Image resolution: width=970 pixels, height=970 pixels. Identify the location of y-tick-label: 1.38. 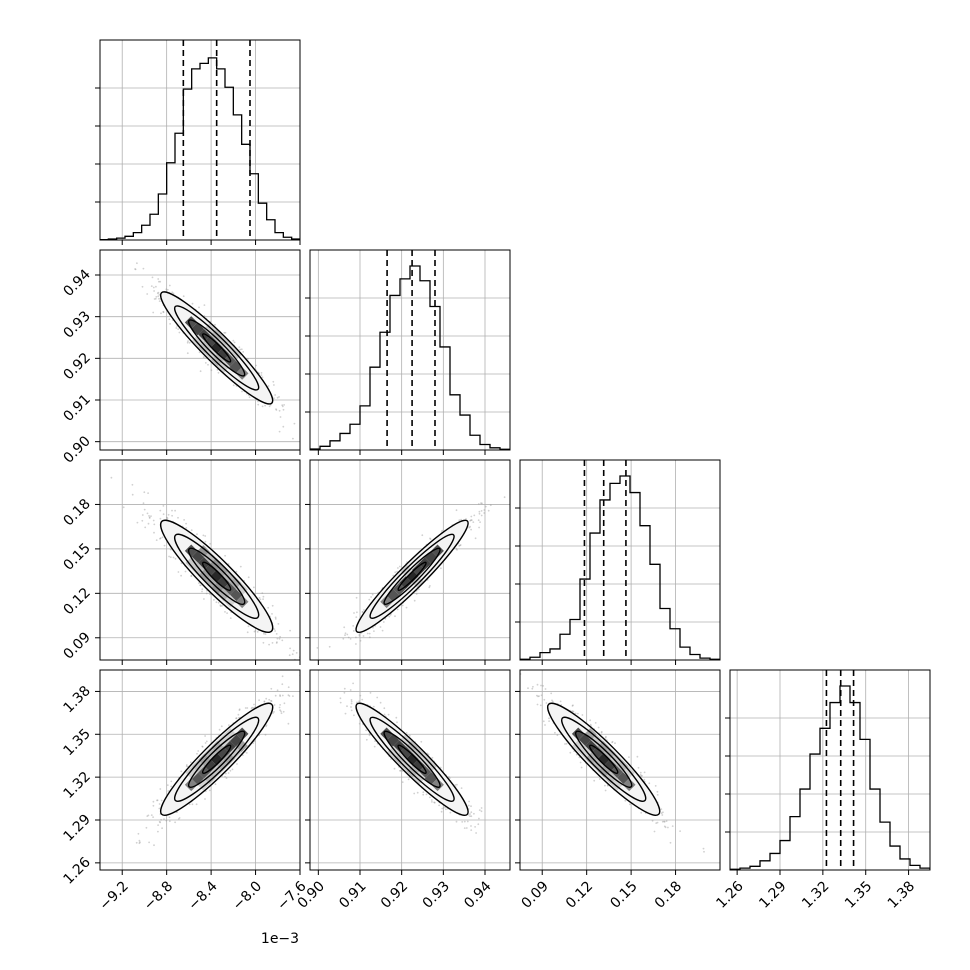
(76, 699).